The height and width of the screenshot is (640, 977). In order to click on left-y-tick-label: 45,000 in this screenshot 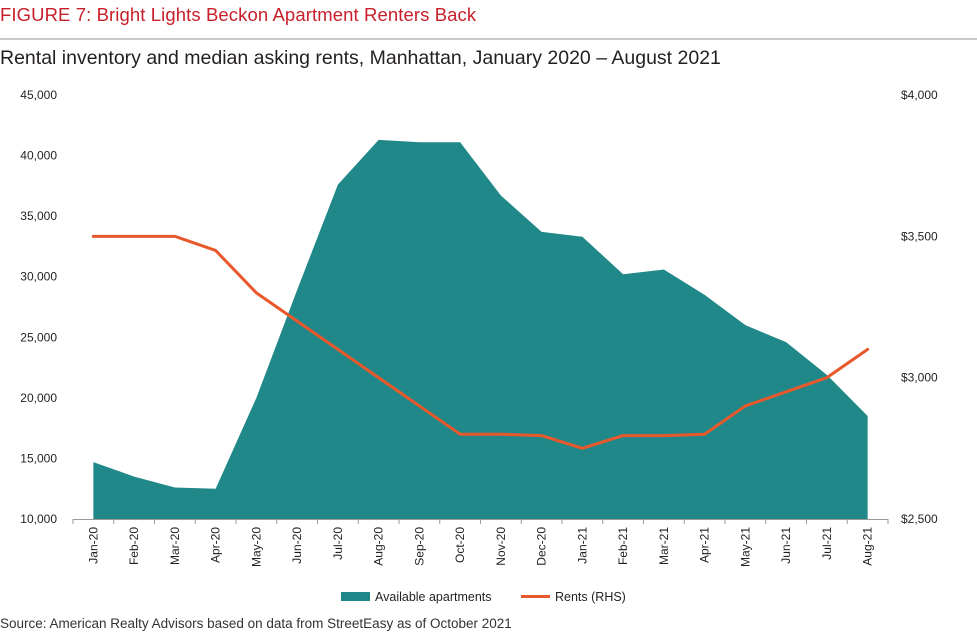, I will do `click(38, 95)`.